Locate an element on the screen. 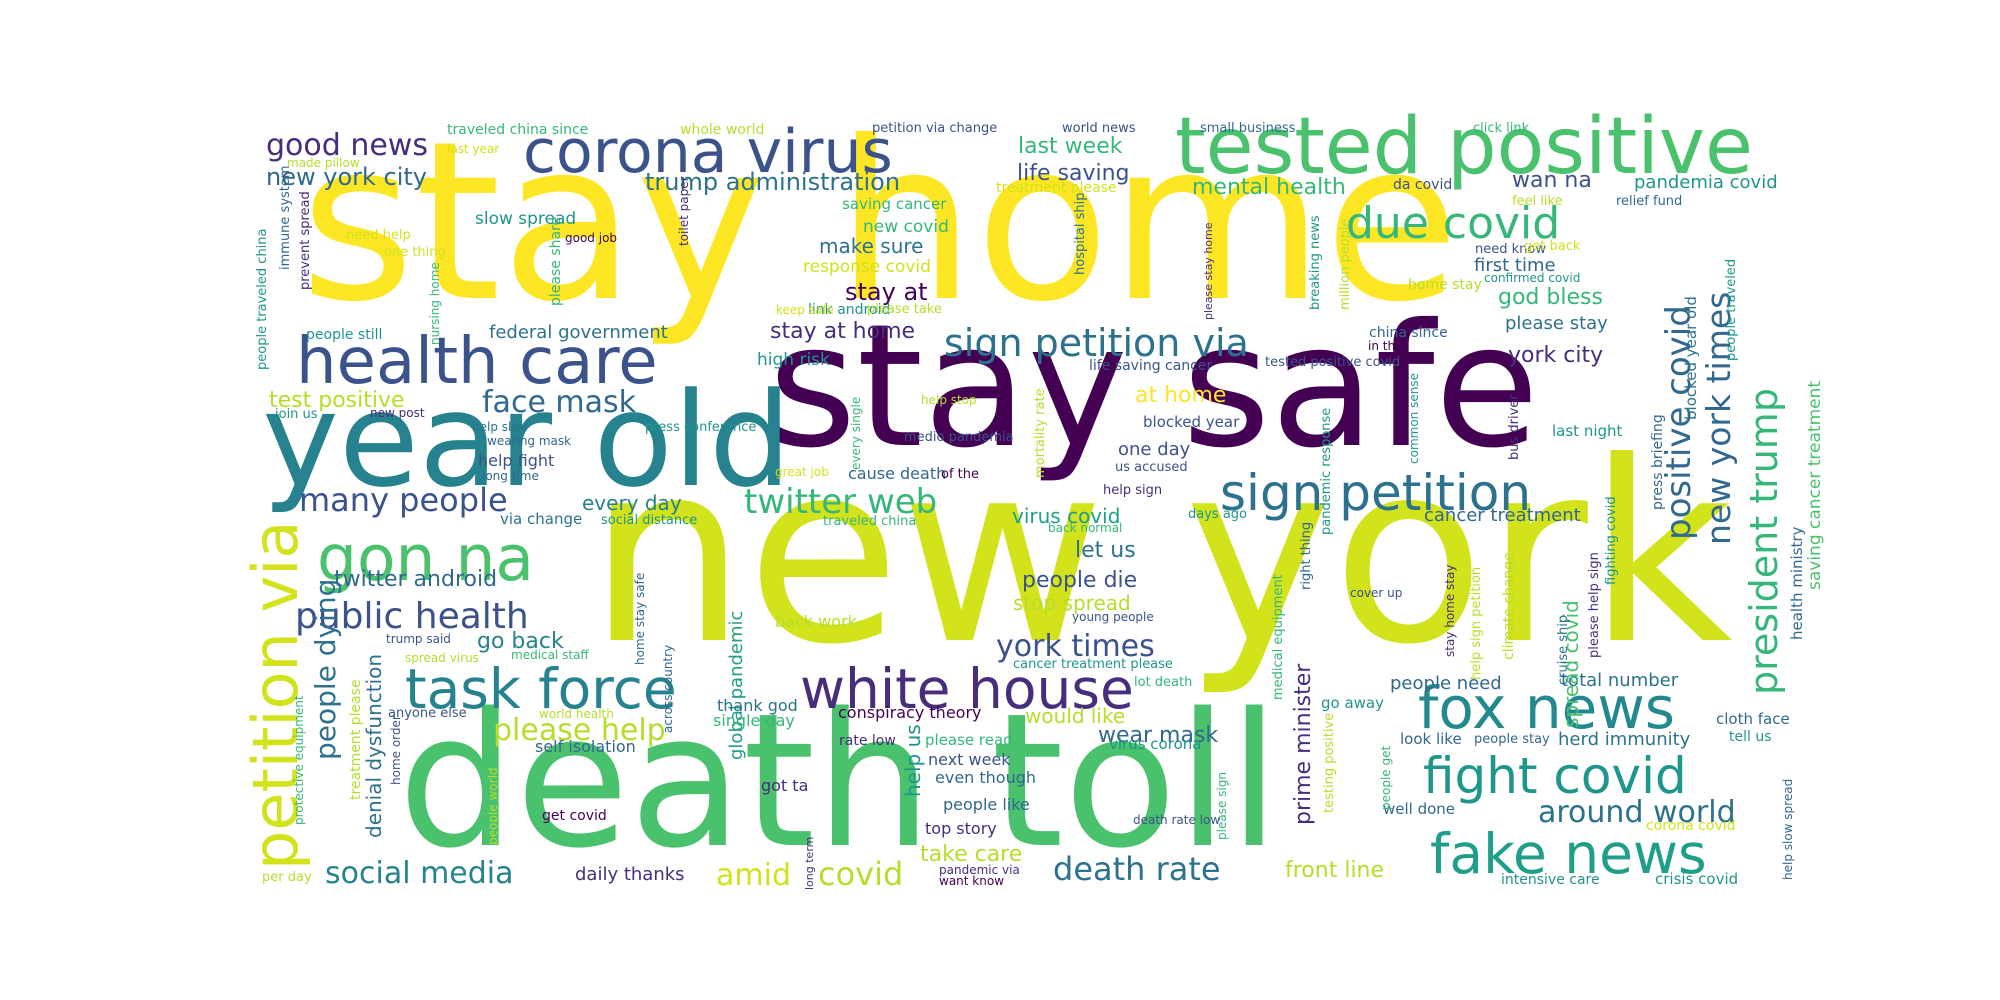  cloud-word: press conference is located at coordinates (700, 427).